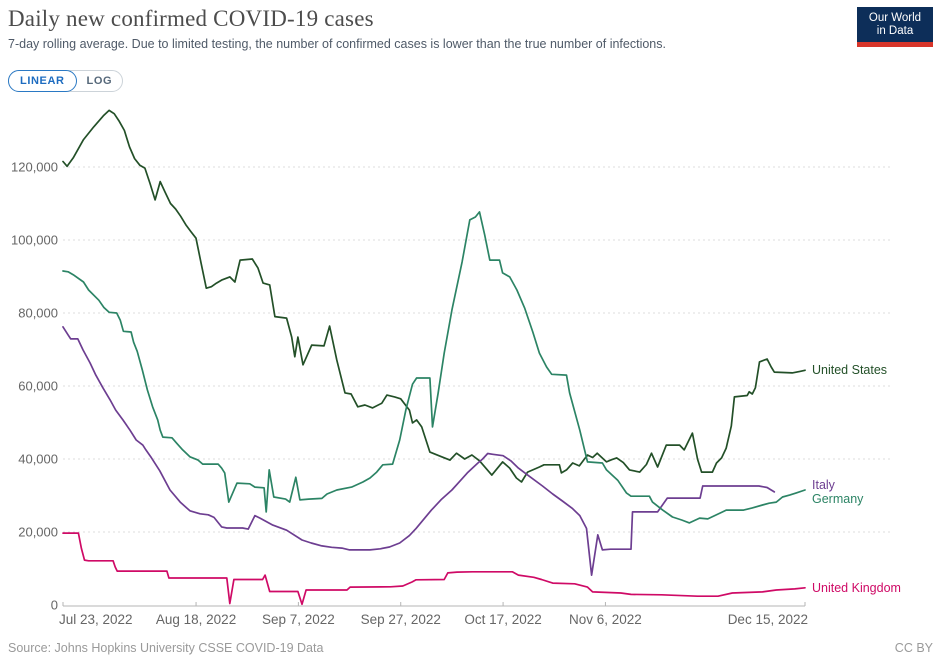  Describe the element at coordinates (96, 619) in the screenshot. I see `x-tick-label: Jul 23, 2022` at that location.